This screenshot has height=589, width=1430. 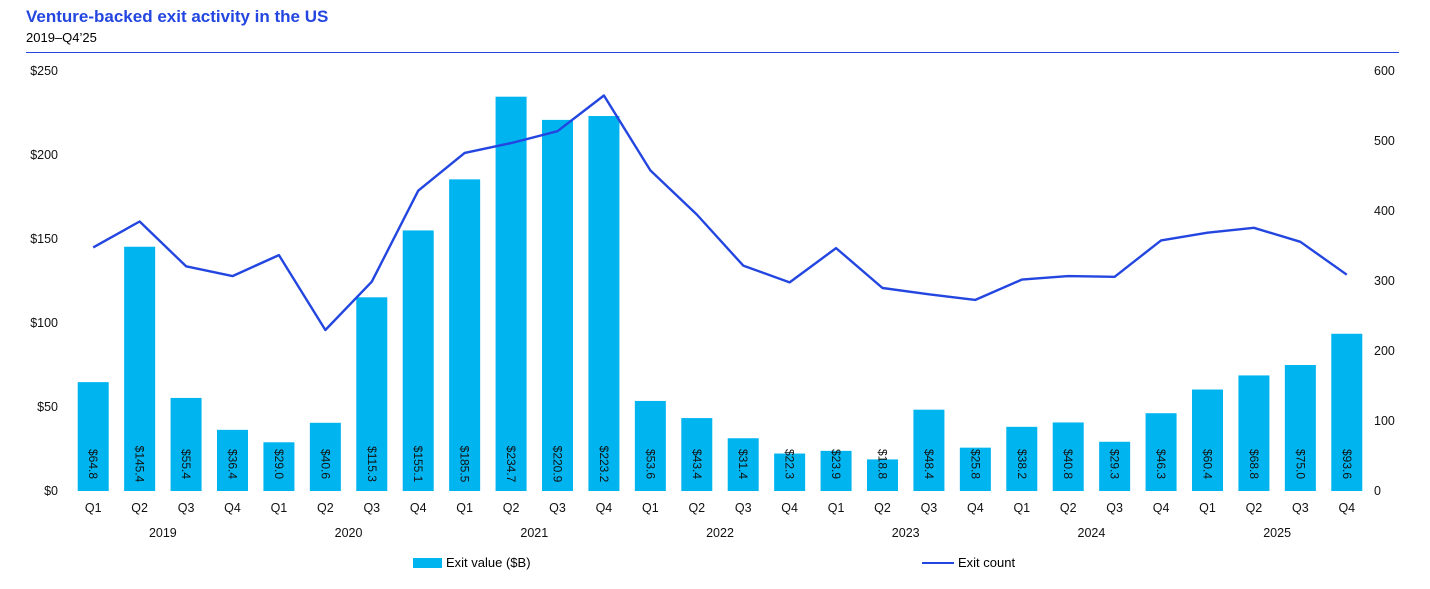 What do you see at coordinates (883, 464) in the screenshot?
I see `bar-data-label: $18.8` at bounding box center [883, 464].